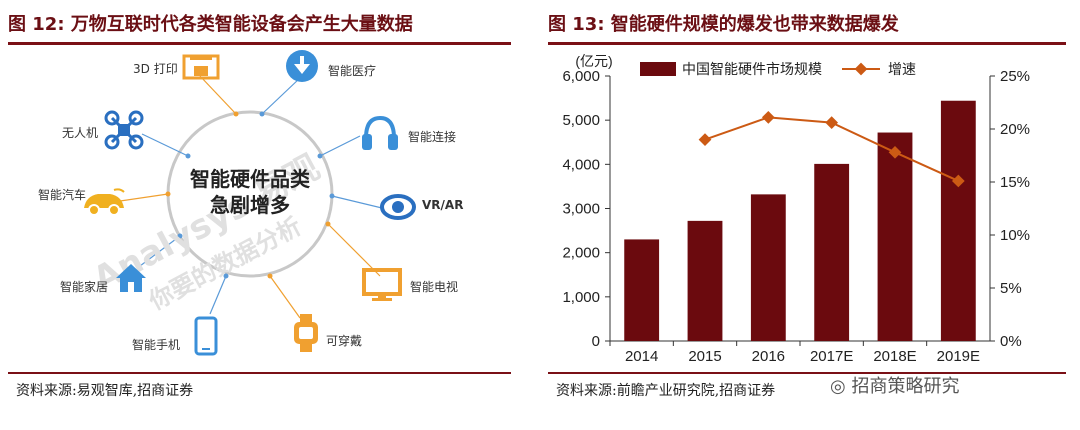  Describe the element at coordinates (84, 287) in the screenshot. I see `device-label-home: 智能家居` at that location.